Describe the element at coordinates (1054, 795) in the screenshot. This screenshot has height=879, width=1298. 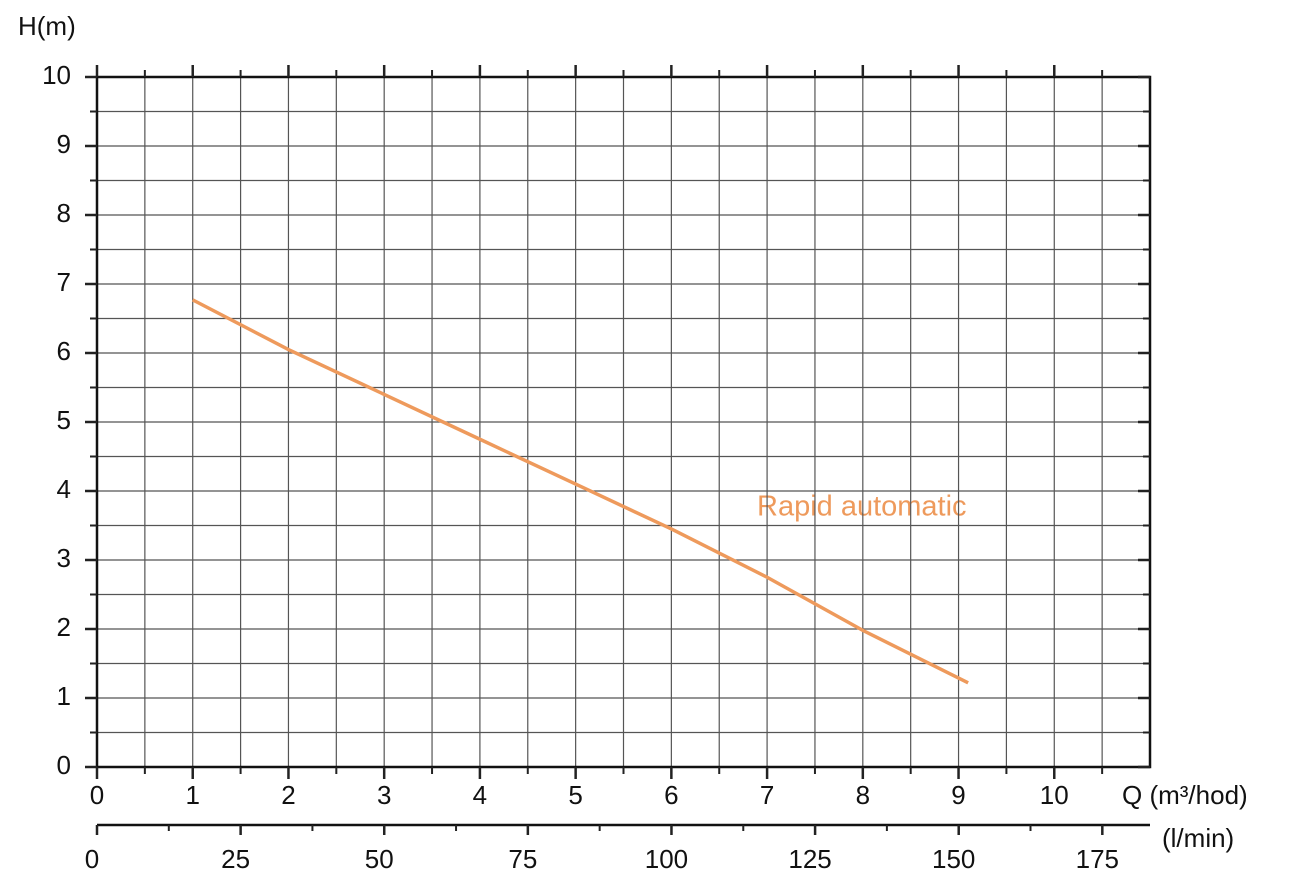
I see `x-tick-label: 10` at that location.